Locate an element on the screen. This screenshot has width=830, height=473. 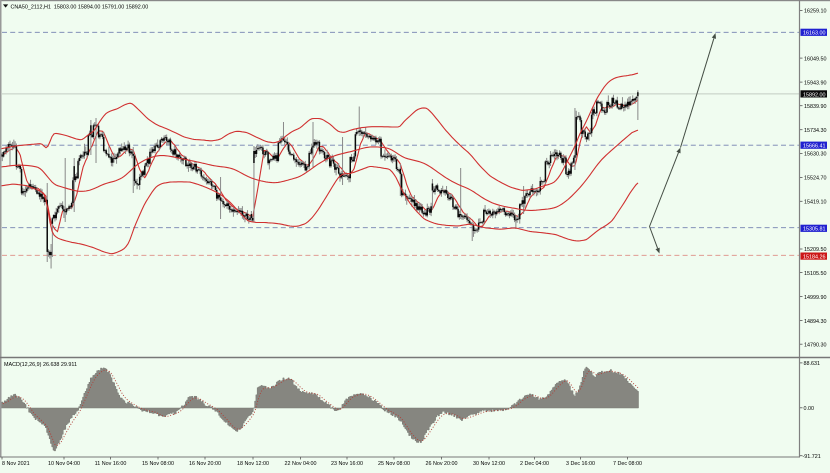
svg-text: 0.00 is located at coordinates (809, 409).